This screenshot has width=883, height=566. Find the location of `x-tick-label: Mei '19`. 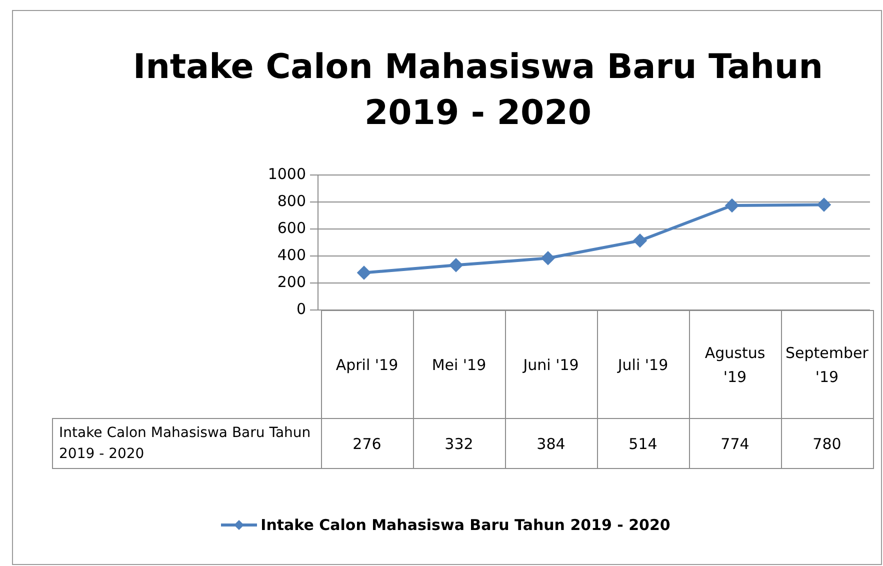

x-tick-label: Mei '19 is located at coordinates (459, 364).